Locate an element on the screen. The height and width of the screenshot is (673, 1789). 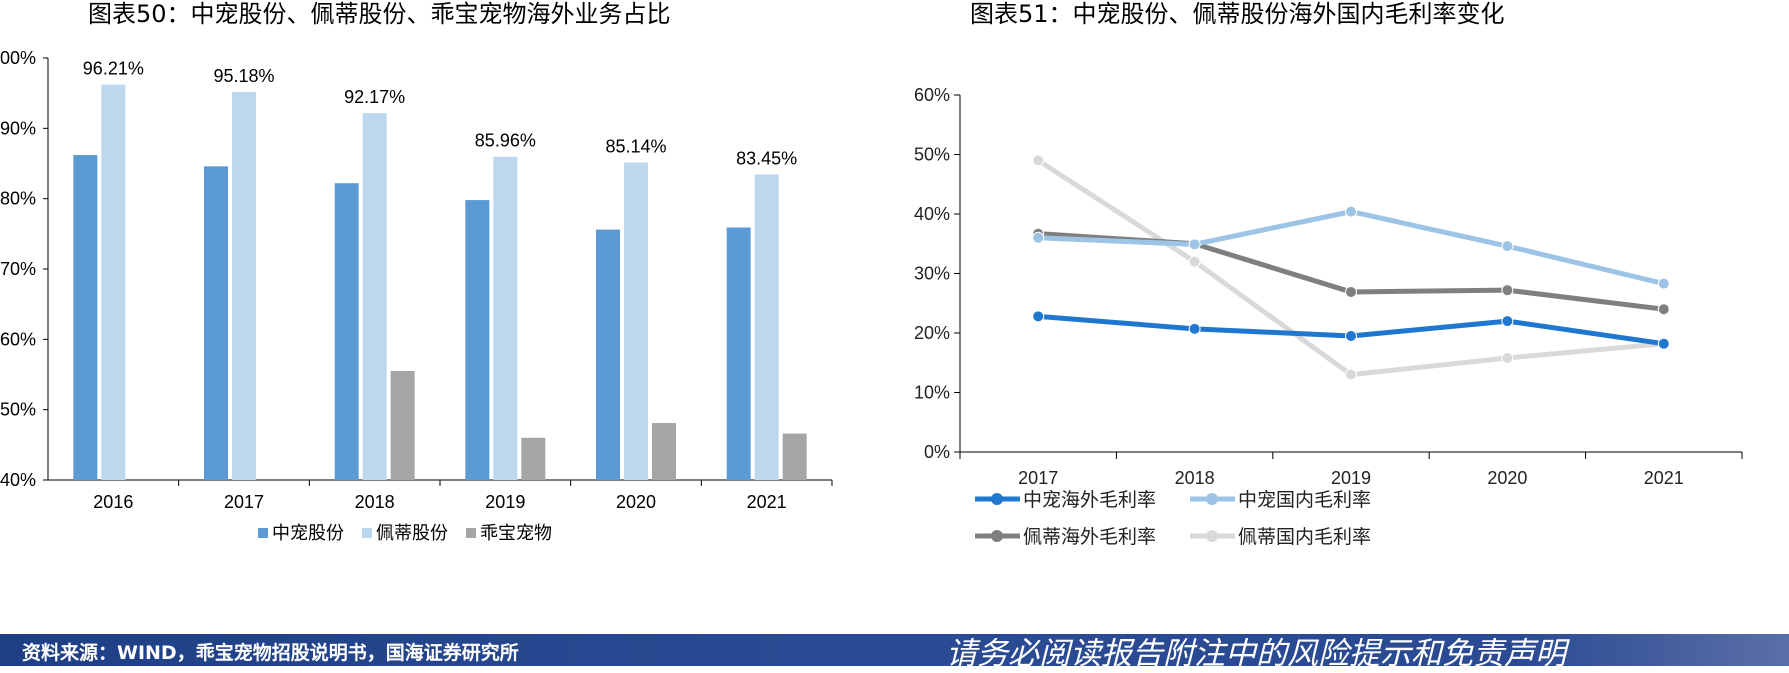
line-y-tick-label: 30% is located at coordinates (932, 274).